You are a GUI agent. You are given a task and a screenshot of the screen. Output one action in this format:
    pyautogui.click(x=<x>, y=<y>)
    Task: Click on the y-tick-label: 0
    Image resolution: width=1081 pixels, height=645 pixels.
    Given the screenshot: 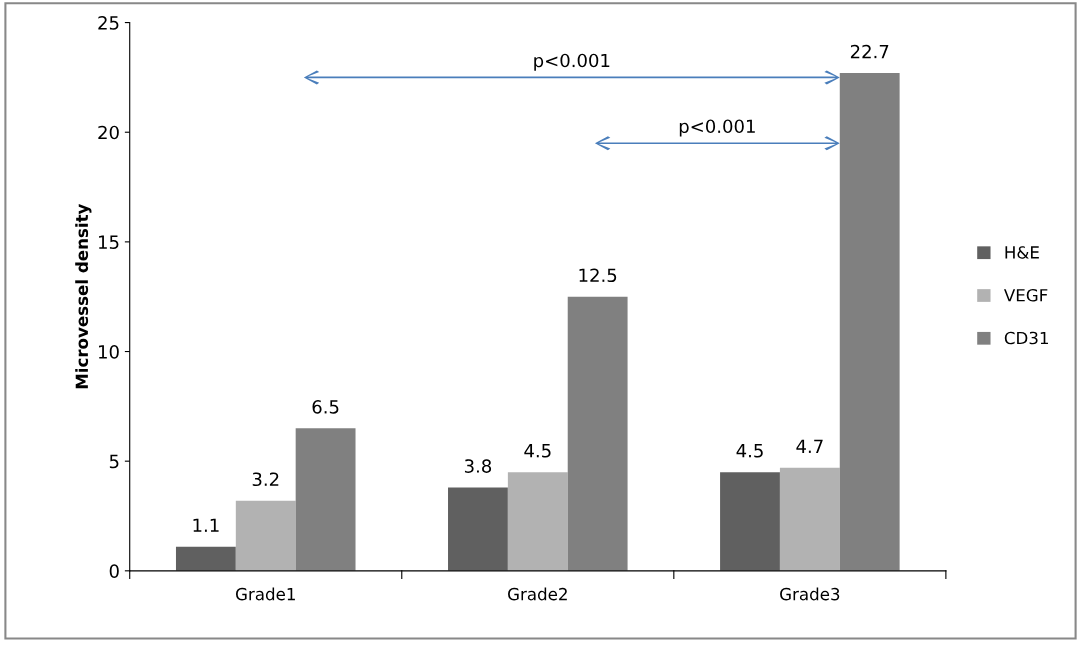 What is the action you would take?
    pyautogui.click(x=114, y=571)
    